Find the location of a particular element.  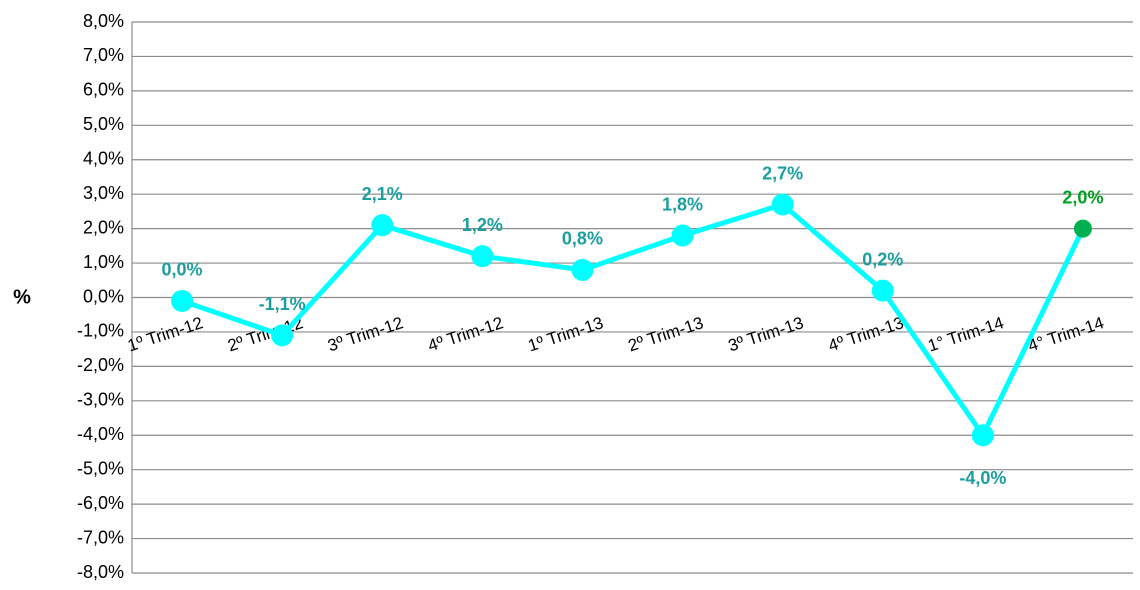

y-tick-label: 3,0% is located at coordinates (103, 193).